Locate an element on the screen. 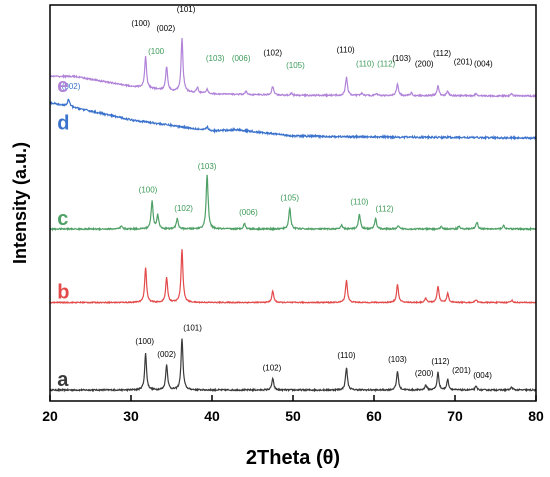 This screenshot has width=550, height=477. x-tick-label: 20 is located at coordinates (50, 416).